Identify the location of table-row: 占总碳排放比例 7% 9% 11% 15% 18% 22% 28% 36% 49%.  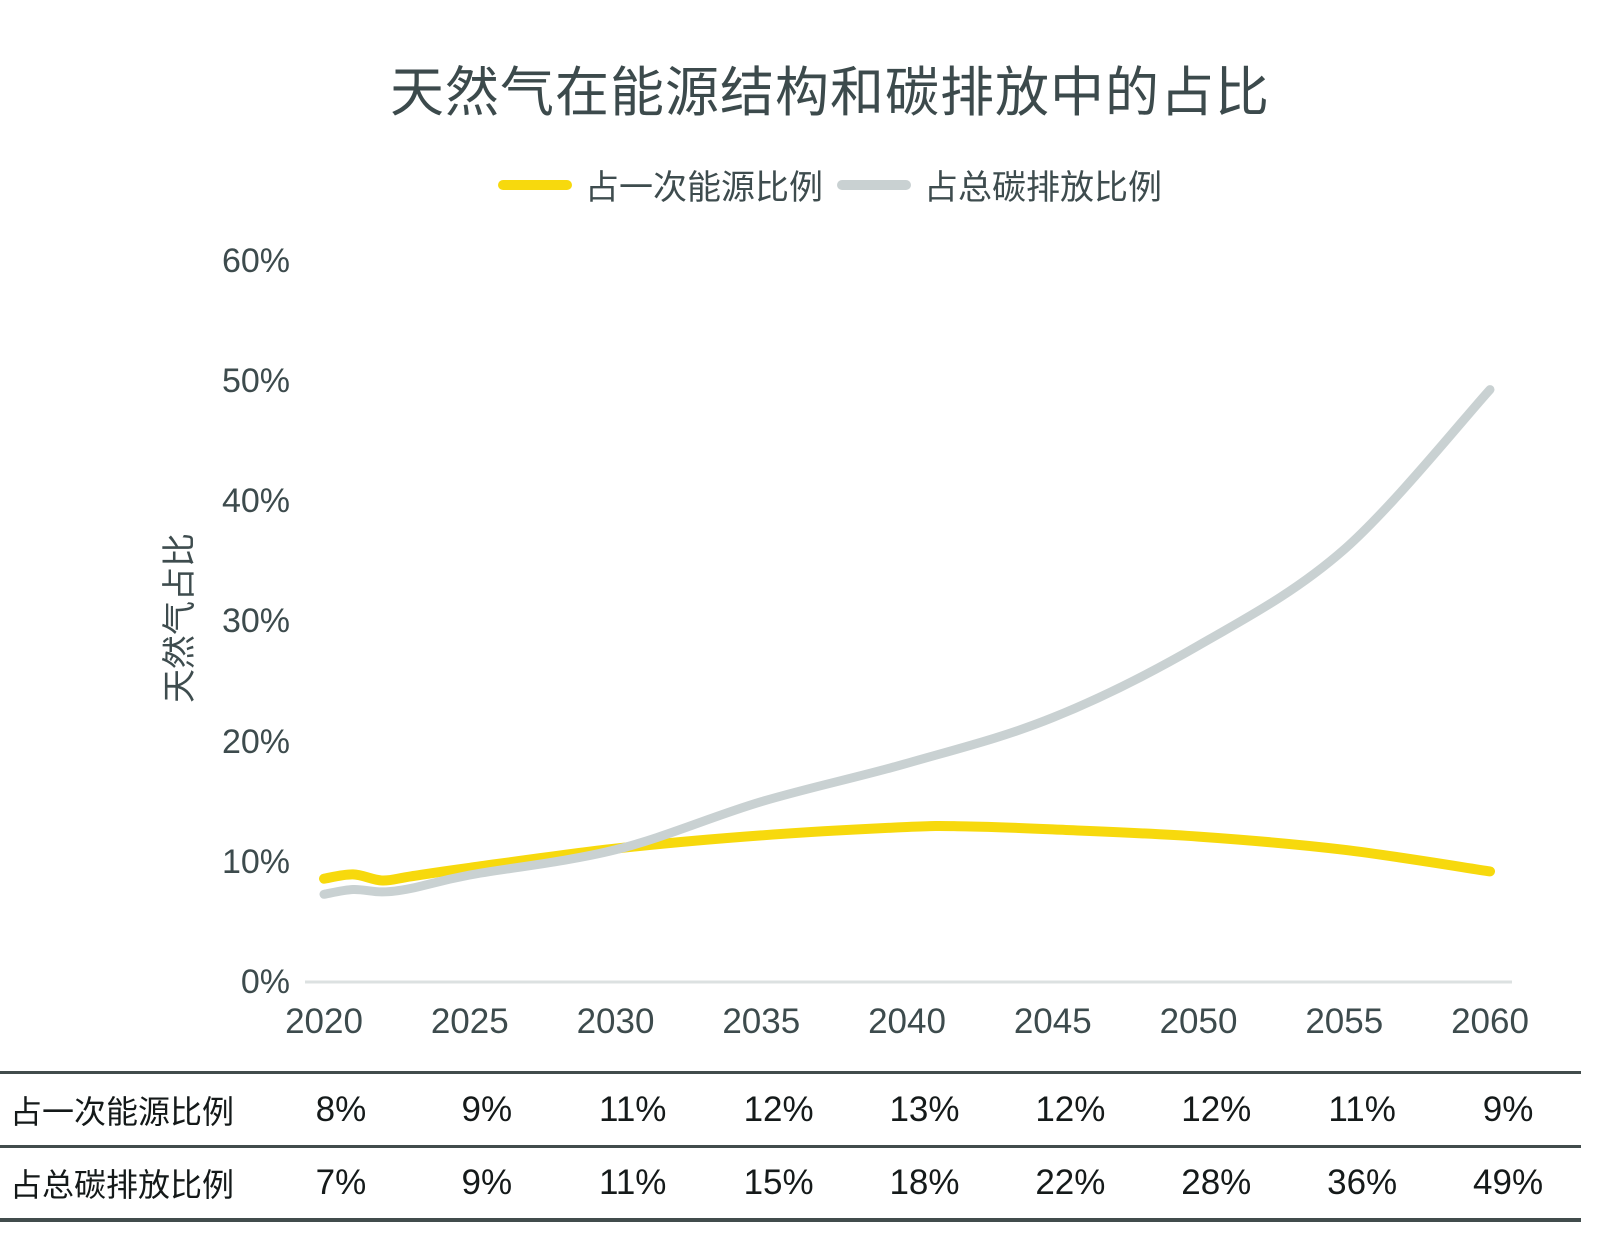
(790, 1185).